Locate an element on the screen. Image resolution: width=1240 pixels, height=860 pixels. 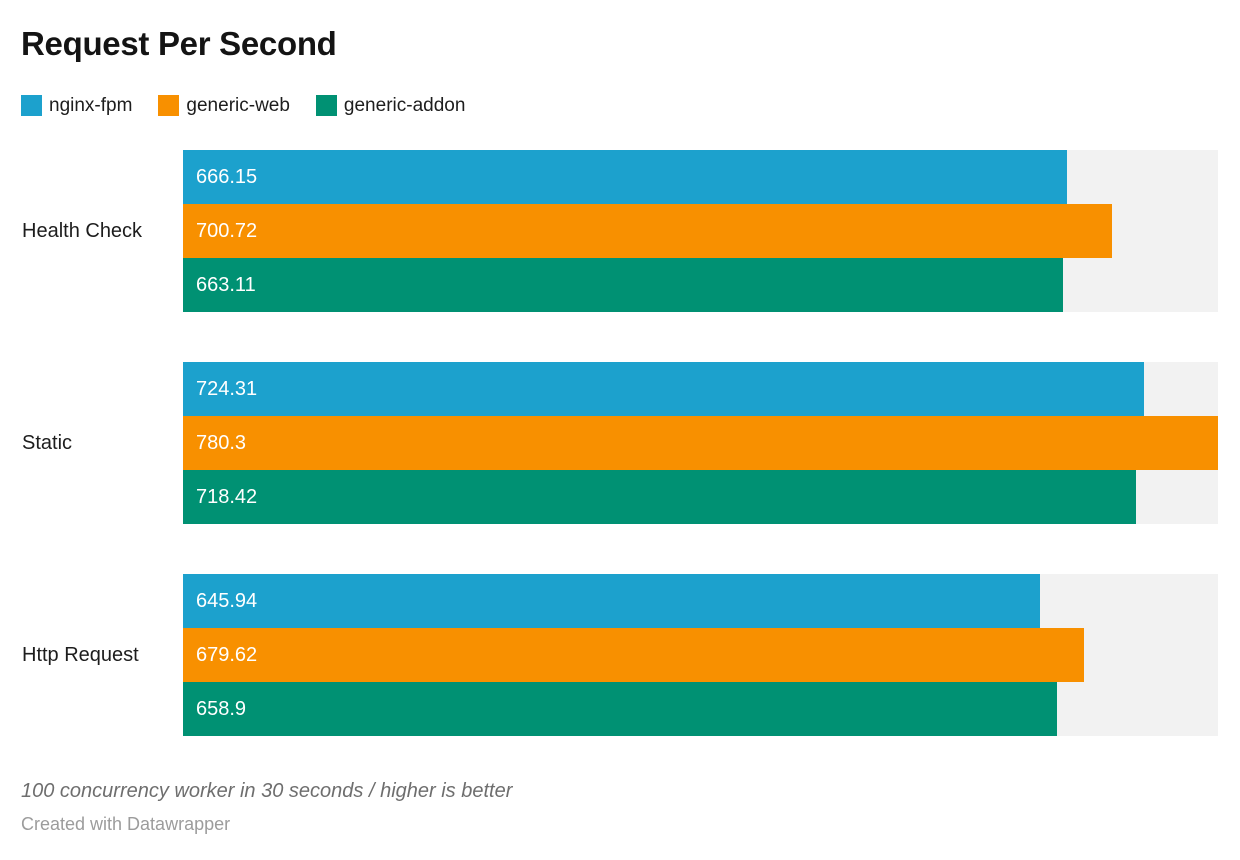
bar-value-label: 780.3 is located at coordinates (221, 442).